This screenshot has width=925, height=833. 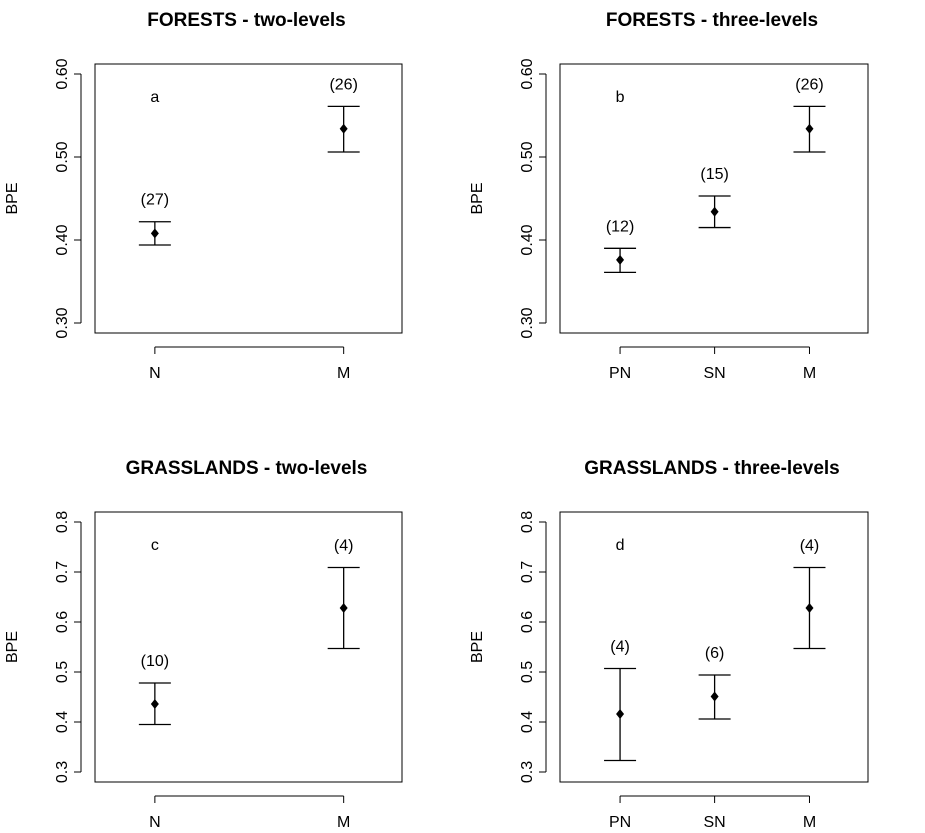 What do you see at coordinates (155, 200) in the screenshot?
I see `sample-size-label: (27)` at bounding box center [155, 200].